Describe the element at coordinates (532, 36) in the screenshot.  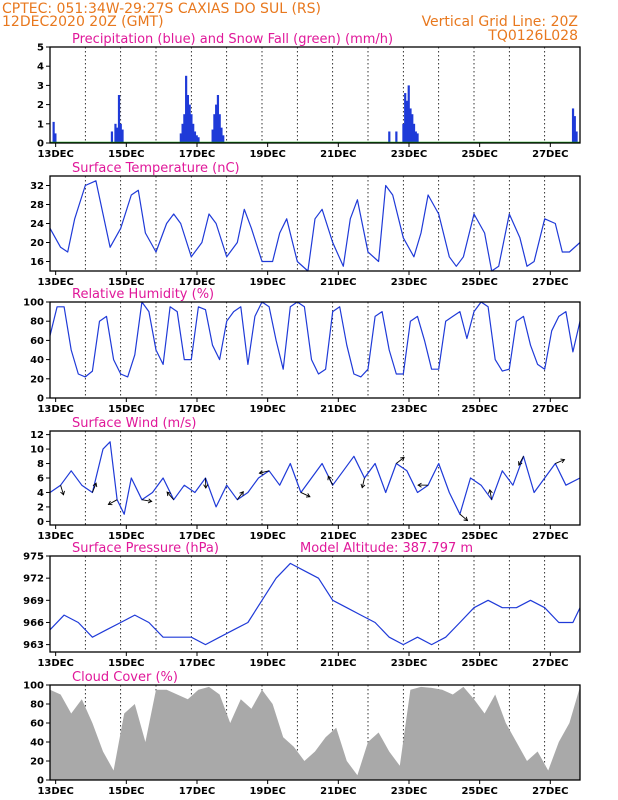
I see `header-model-id: TQ0126L028` at that location.